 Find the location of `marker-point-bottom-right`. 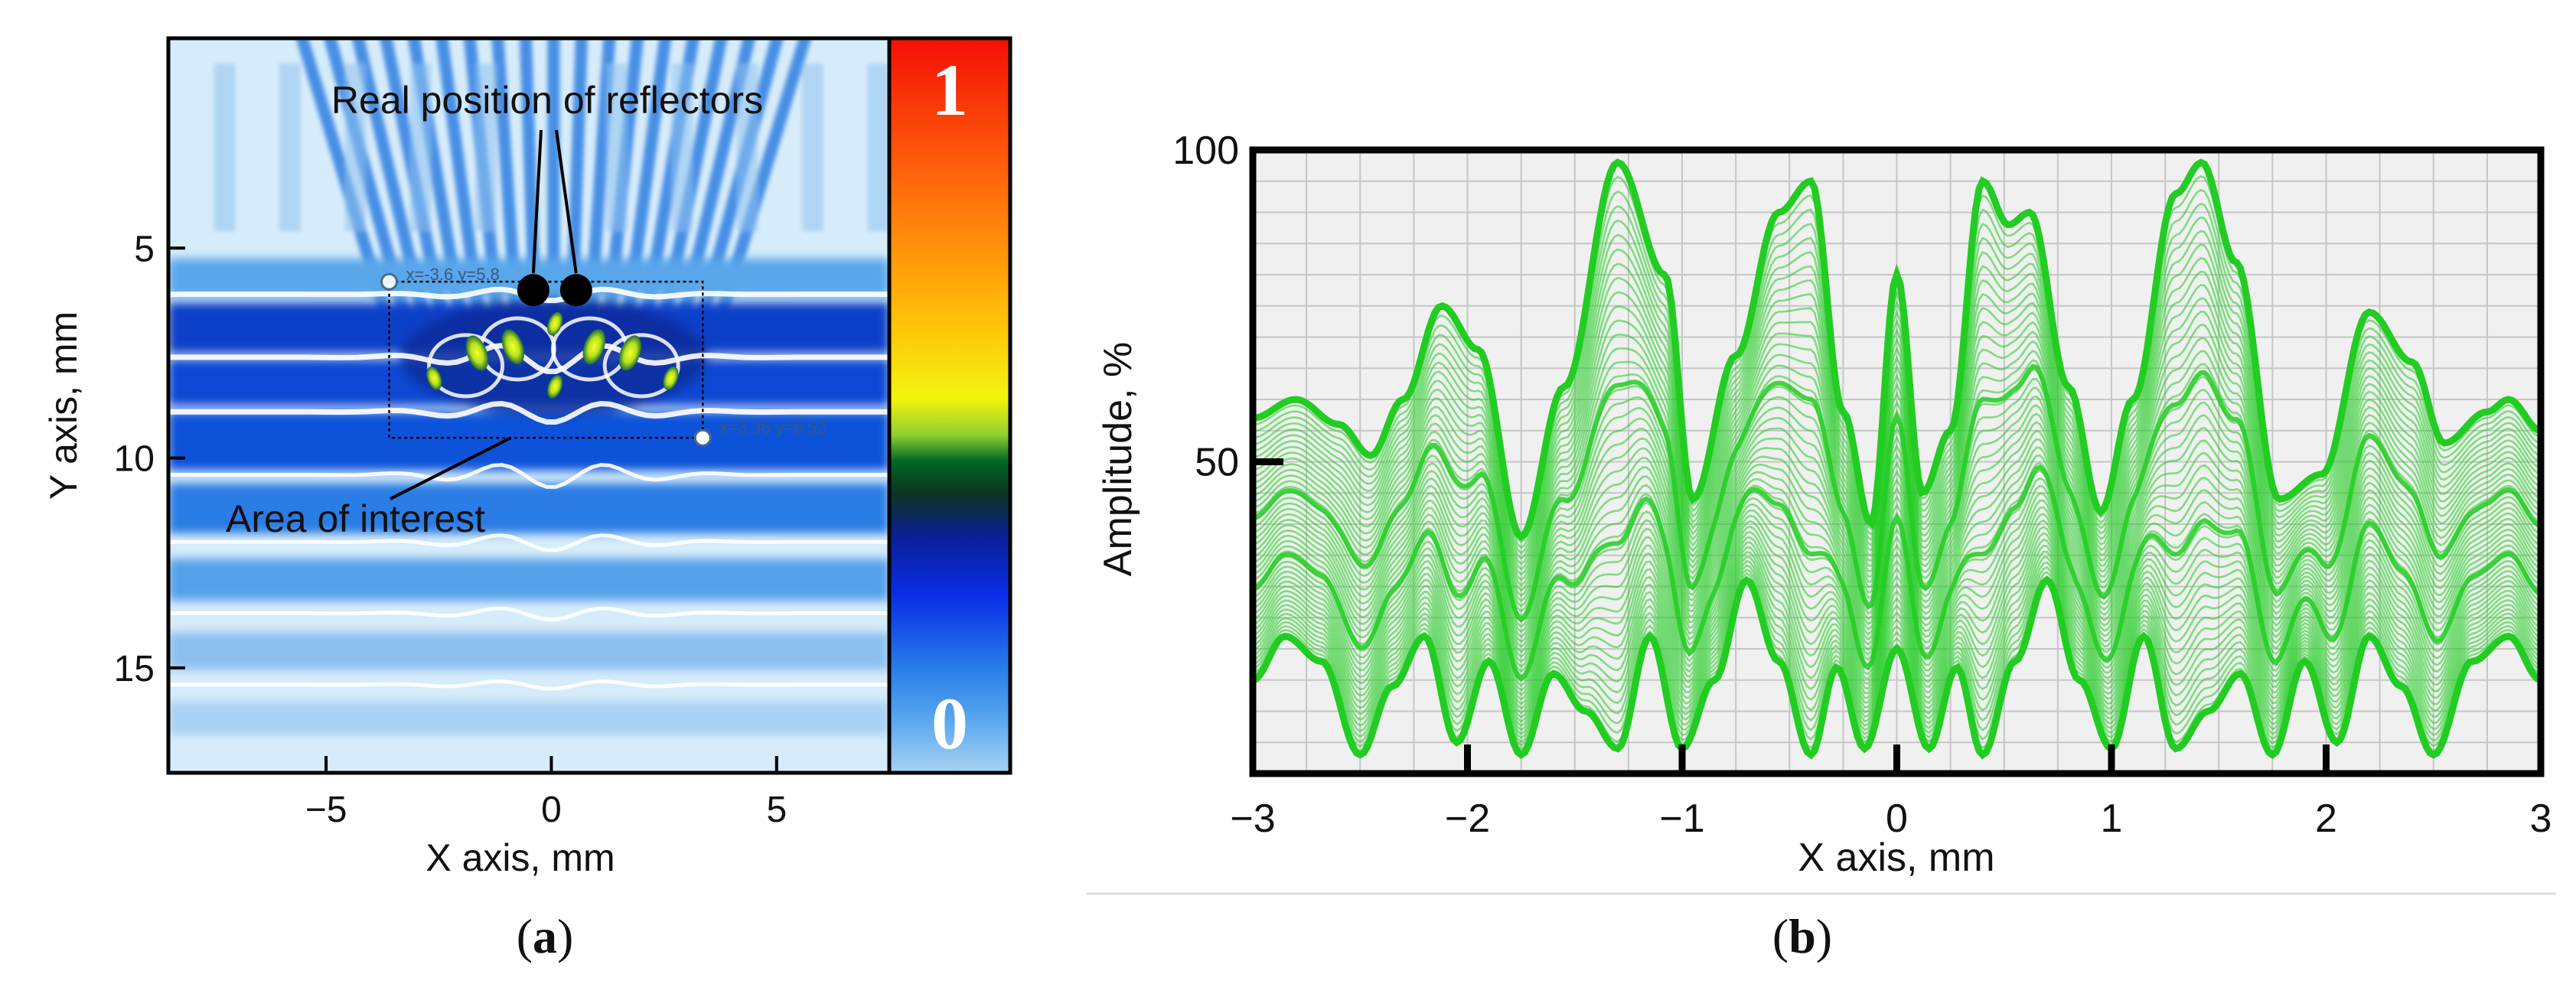

marker-point-bottom-right is located at coordinates (702, 437).